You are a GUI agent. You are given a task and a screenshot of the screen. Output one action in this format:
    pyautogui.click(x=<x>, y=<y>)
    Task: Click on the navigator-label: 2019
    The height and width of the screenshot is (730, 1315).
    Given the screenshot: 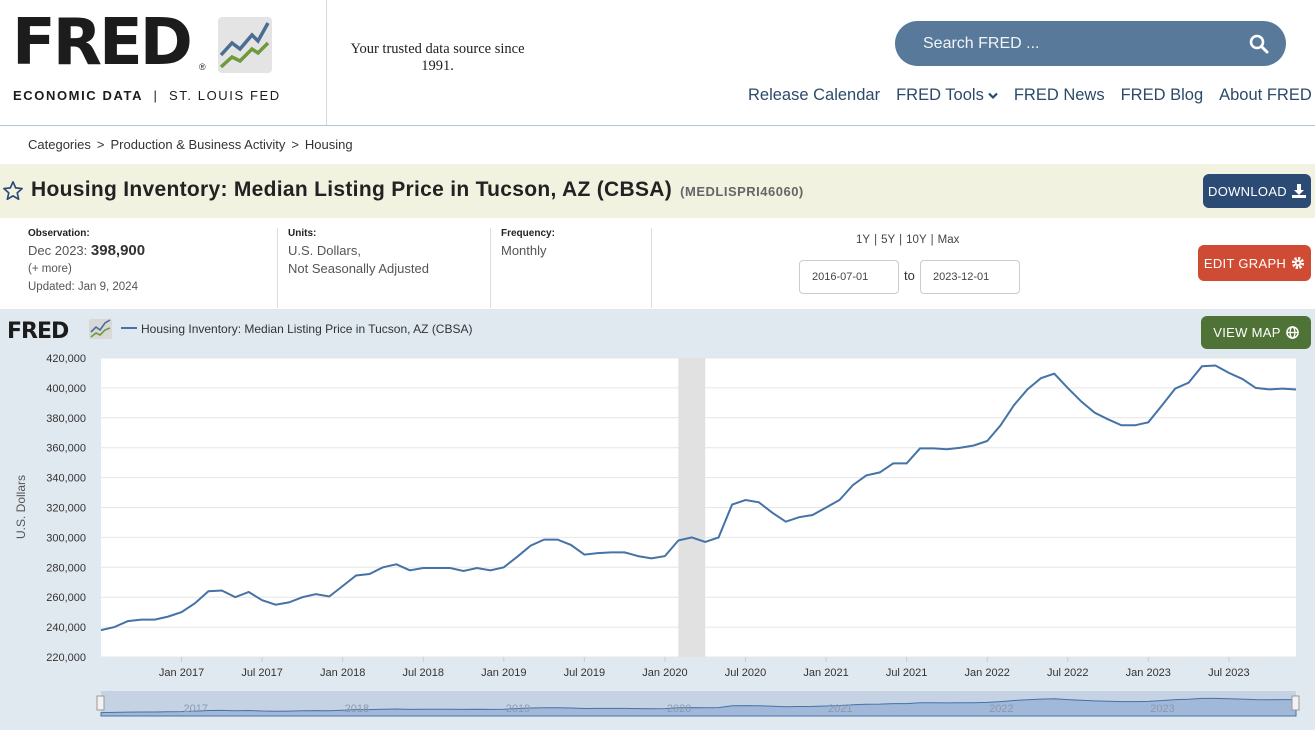 What is the action you would take?
    pyautogui.click(x=518, y=709)
    